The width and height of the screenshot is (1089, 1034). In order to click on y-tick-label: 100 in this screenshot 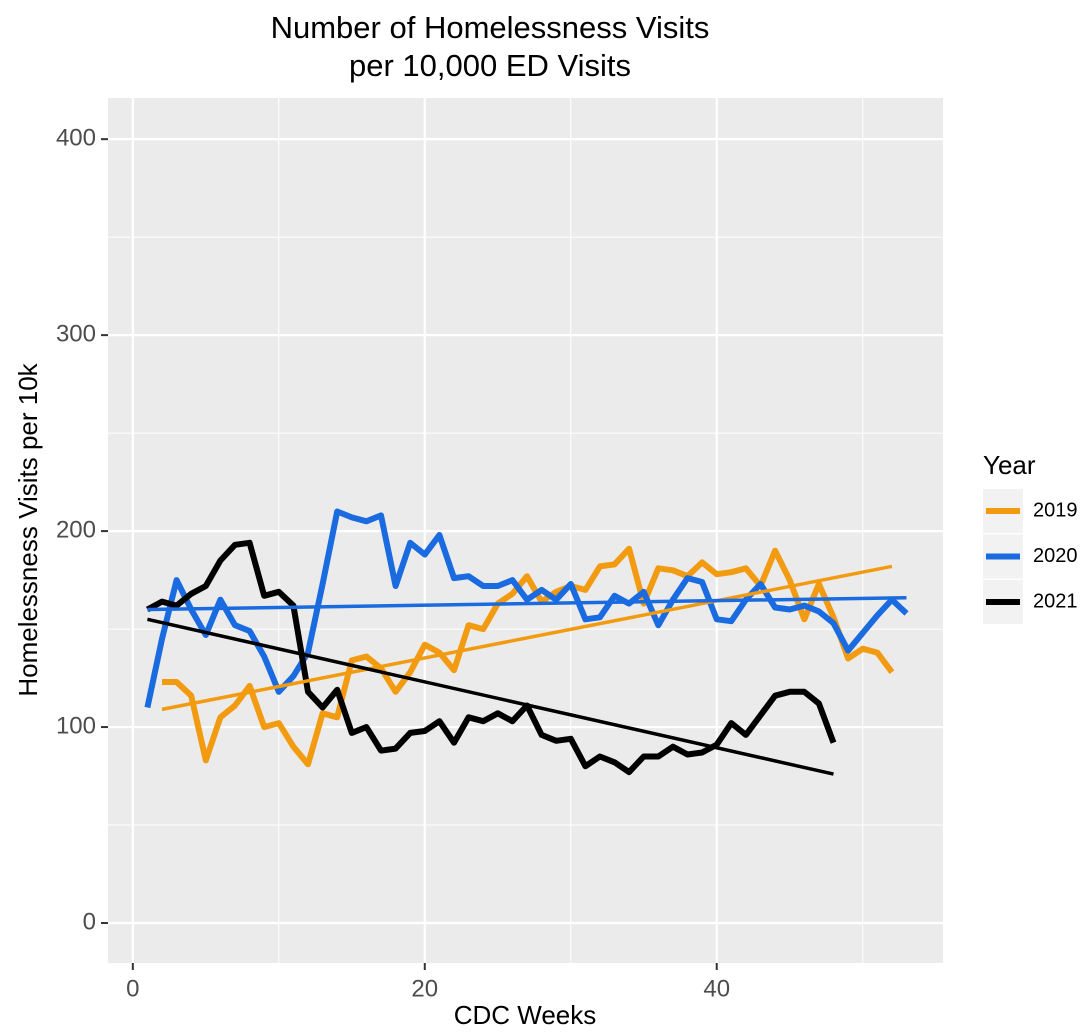, I will do `click(76, 725)`.